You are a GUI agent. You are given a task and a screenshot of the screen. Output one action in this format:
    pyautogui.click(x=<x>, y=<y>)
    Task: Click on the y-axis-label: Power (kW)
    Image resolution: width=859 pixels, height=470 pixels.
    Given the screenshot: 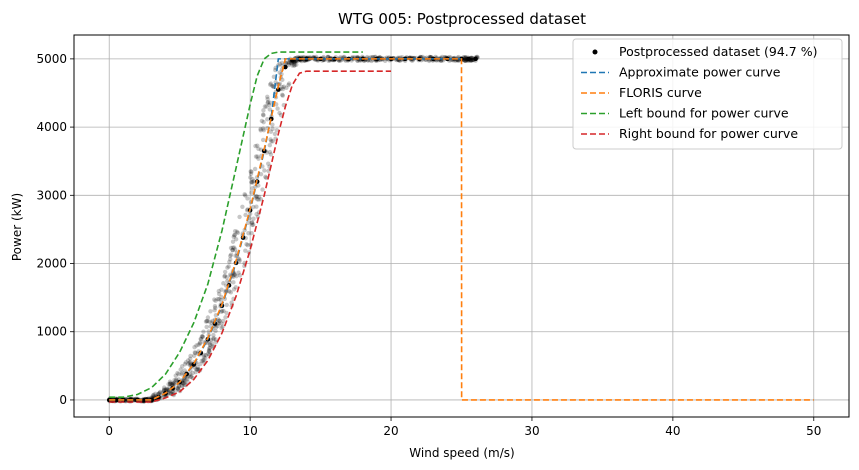 What is the action you would take?
    pyautogui.click(x=17, y=227)
    